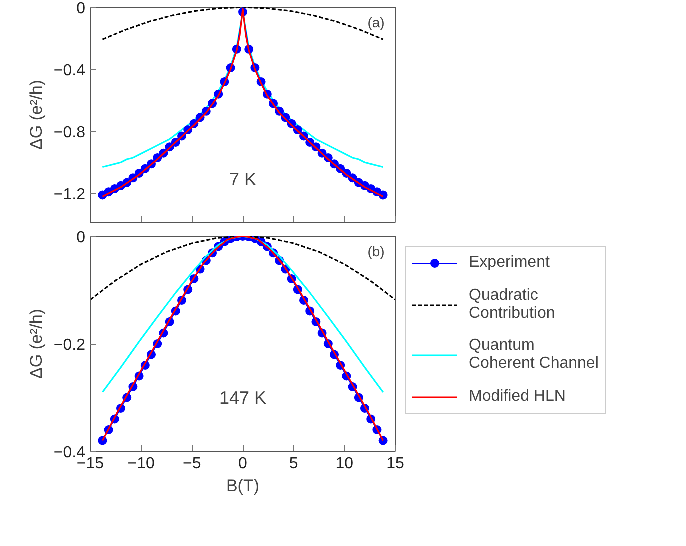  Describe the element at coordinates (293, 464) in the screenshot. I see `x-tick-label: 5` at that location.